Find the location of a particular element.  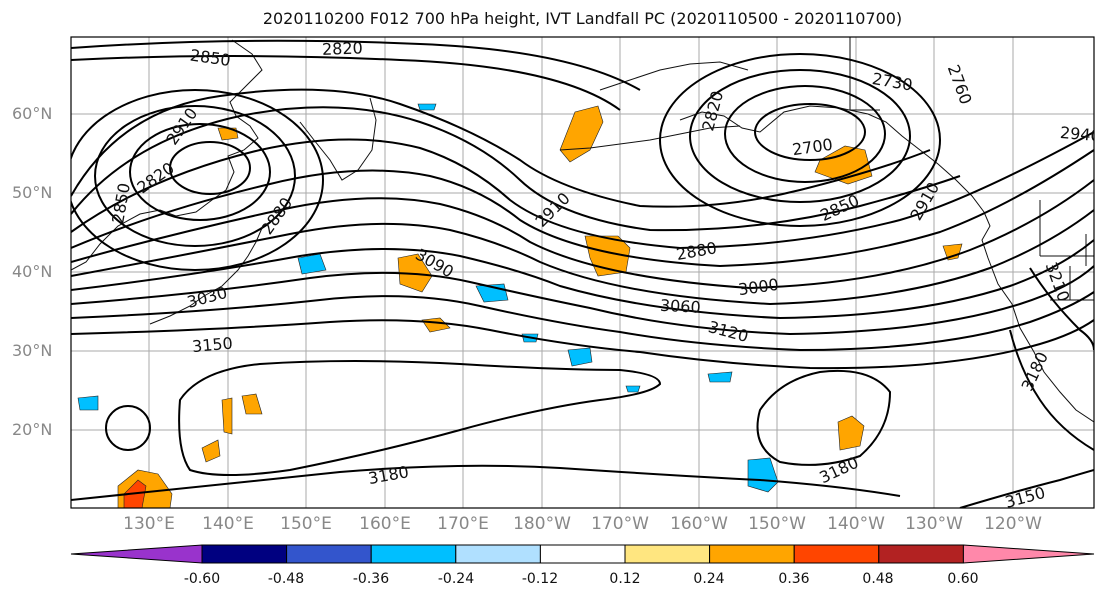

colorbar-tick-label: 0.60 is located at coordinates (963, 579).